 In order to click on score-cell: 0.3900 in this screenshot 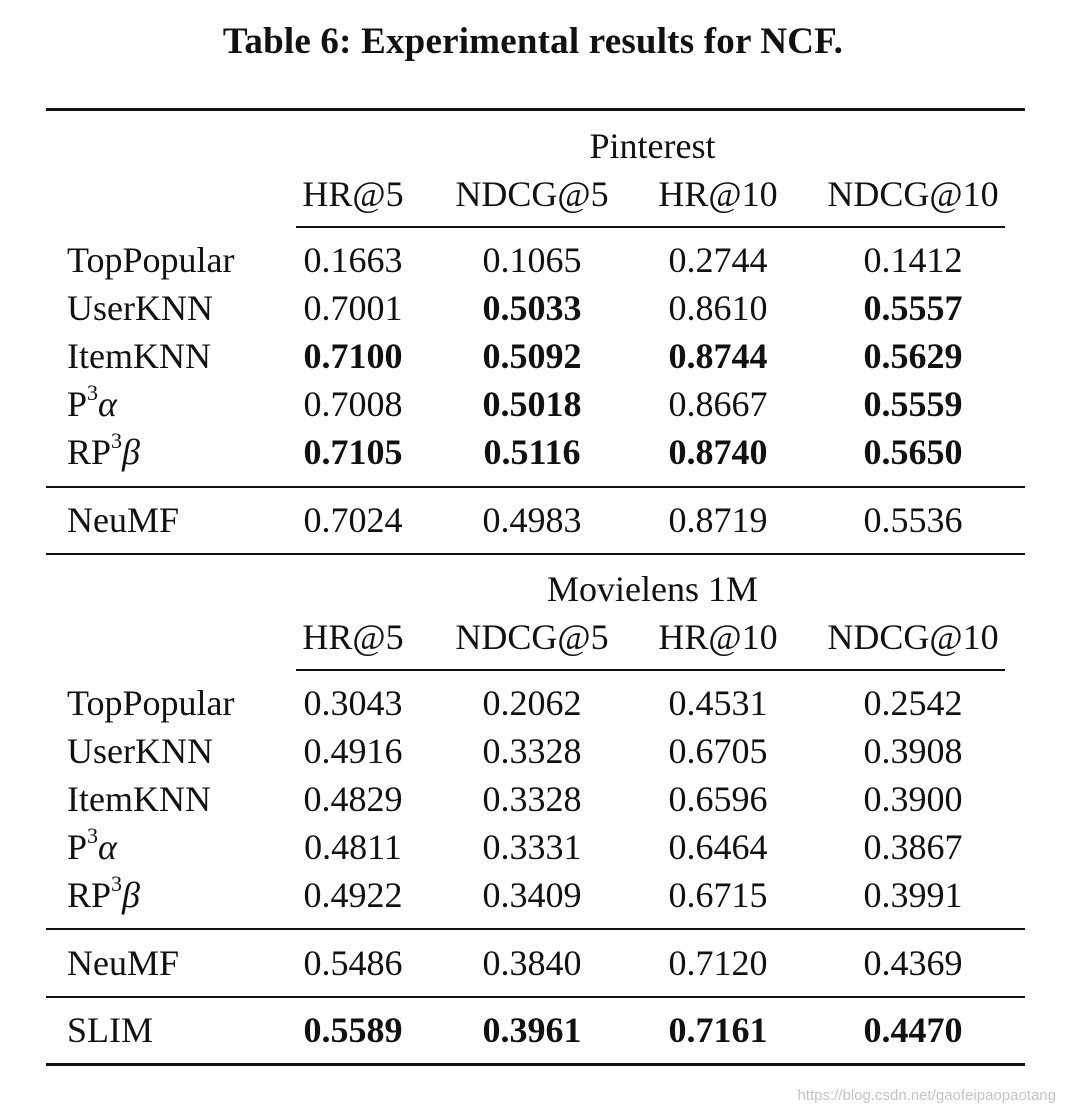, I will do `click(913, 799)`.